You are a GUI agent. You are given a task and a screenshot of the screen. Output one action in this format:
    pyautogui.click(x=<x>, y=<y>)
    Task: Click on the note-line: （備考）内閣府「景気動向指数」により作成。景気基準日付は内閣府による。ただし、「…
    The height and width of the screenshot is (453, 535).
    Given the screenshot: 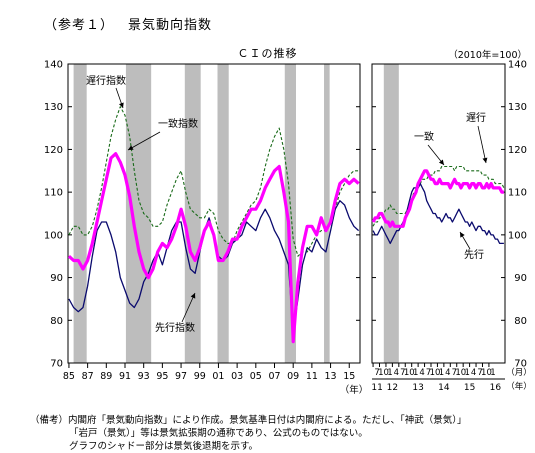 What is the action you would take?
    pyautogui.click(x=248, y=420)
    